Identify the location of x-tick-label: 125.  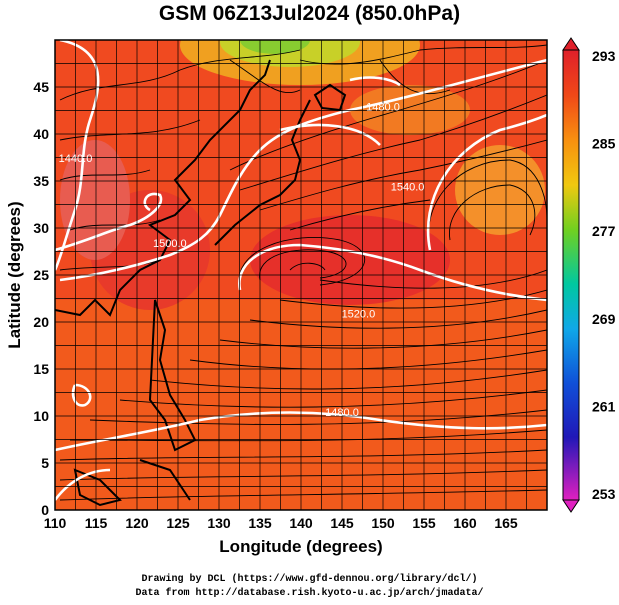
(178, 523).